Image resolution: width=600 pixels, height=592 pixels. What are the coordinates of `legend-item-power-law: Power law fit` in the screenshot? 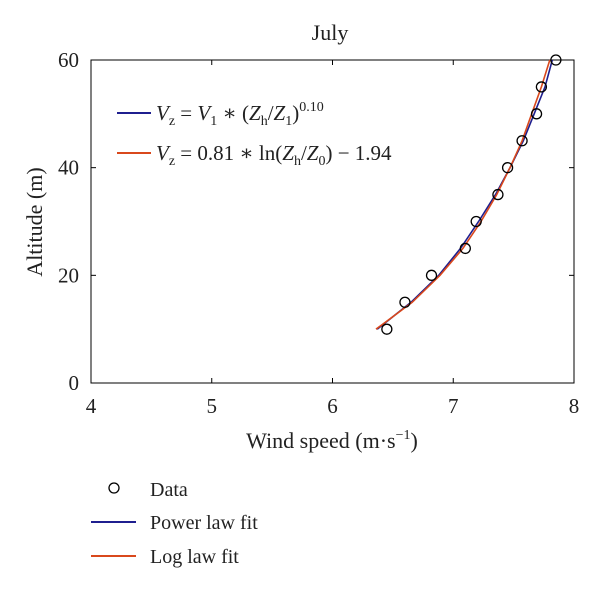 It's located at (174, 523).